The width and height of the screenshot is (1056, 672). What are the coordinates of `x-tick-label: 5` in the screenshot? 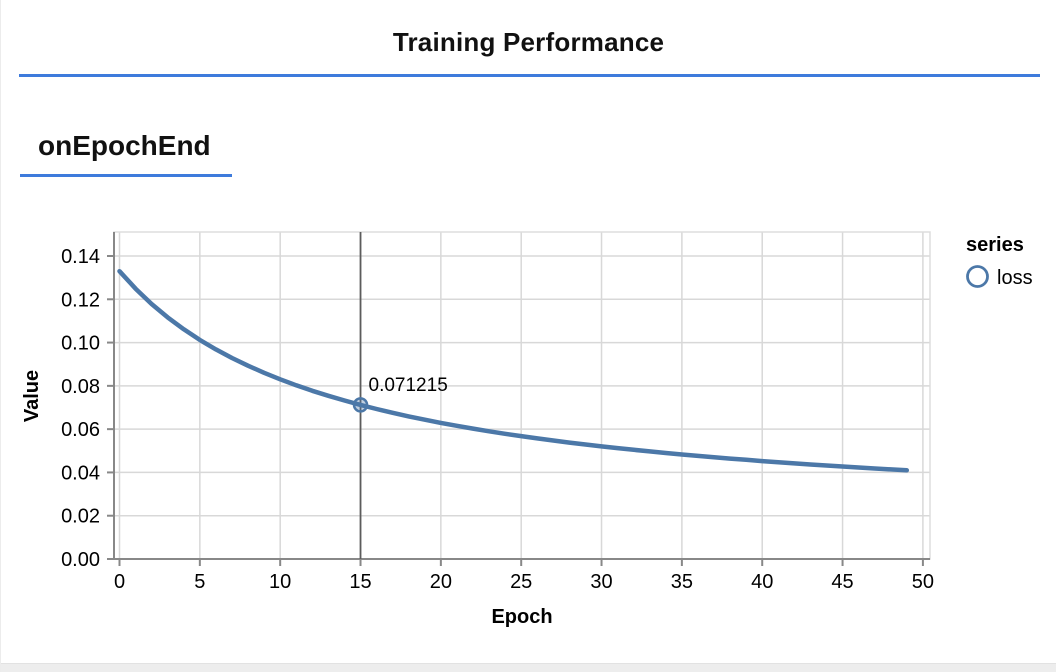 It's located at (199, 582).